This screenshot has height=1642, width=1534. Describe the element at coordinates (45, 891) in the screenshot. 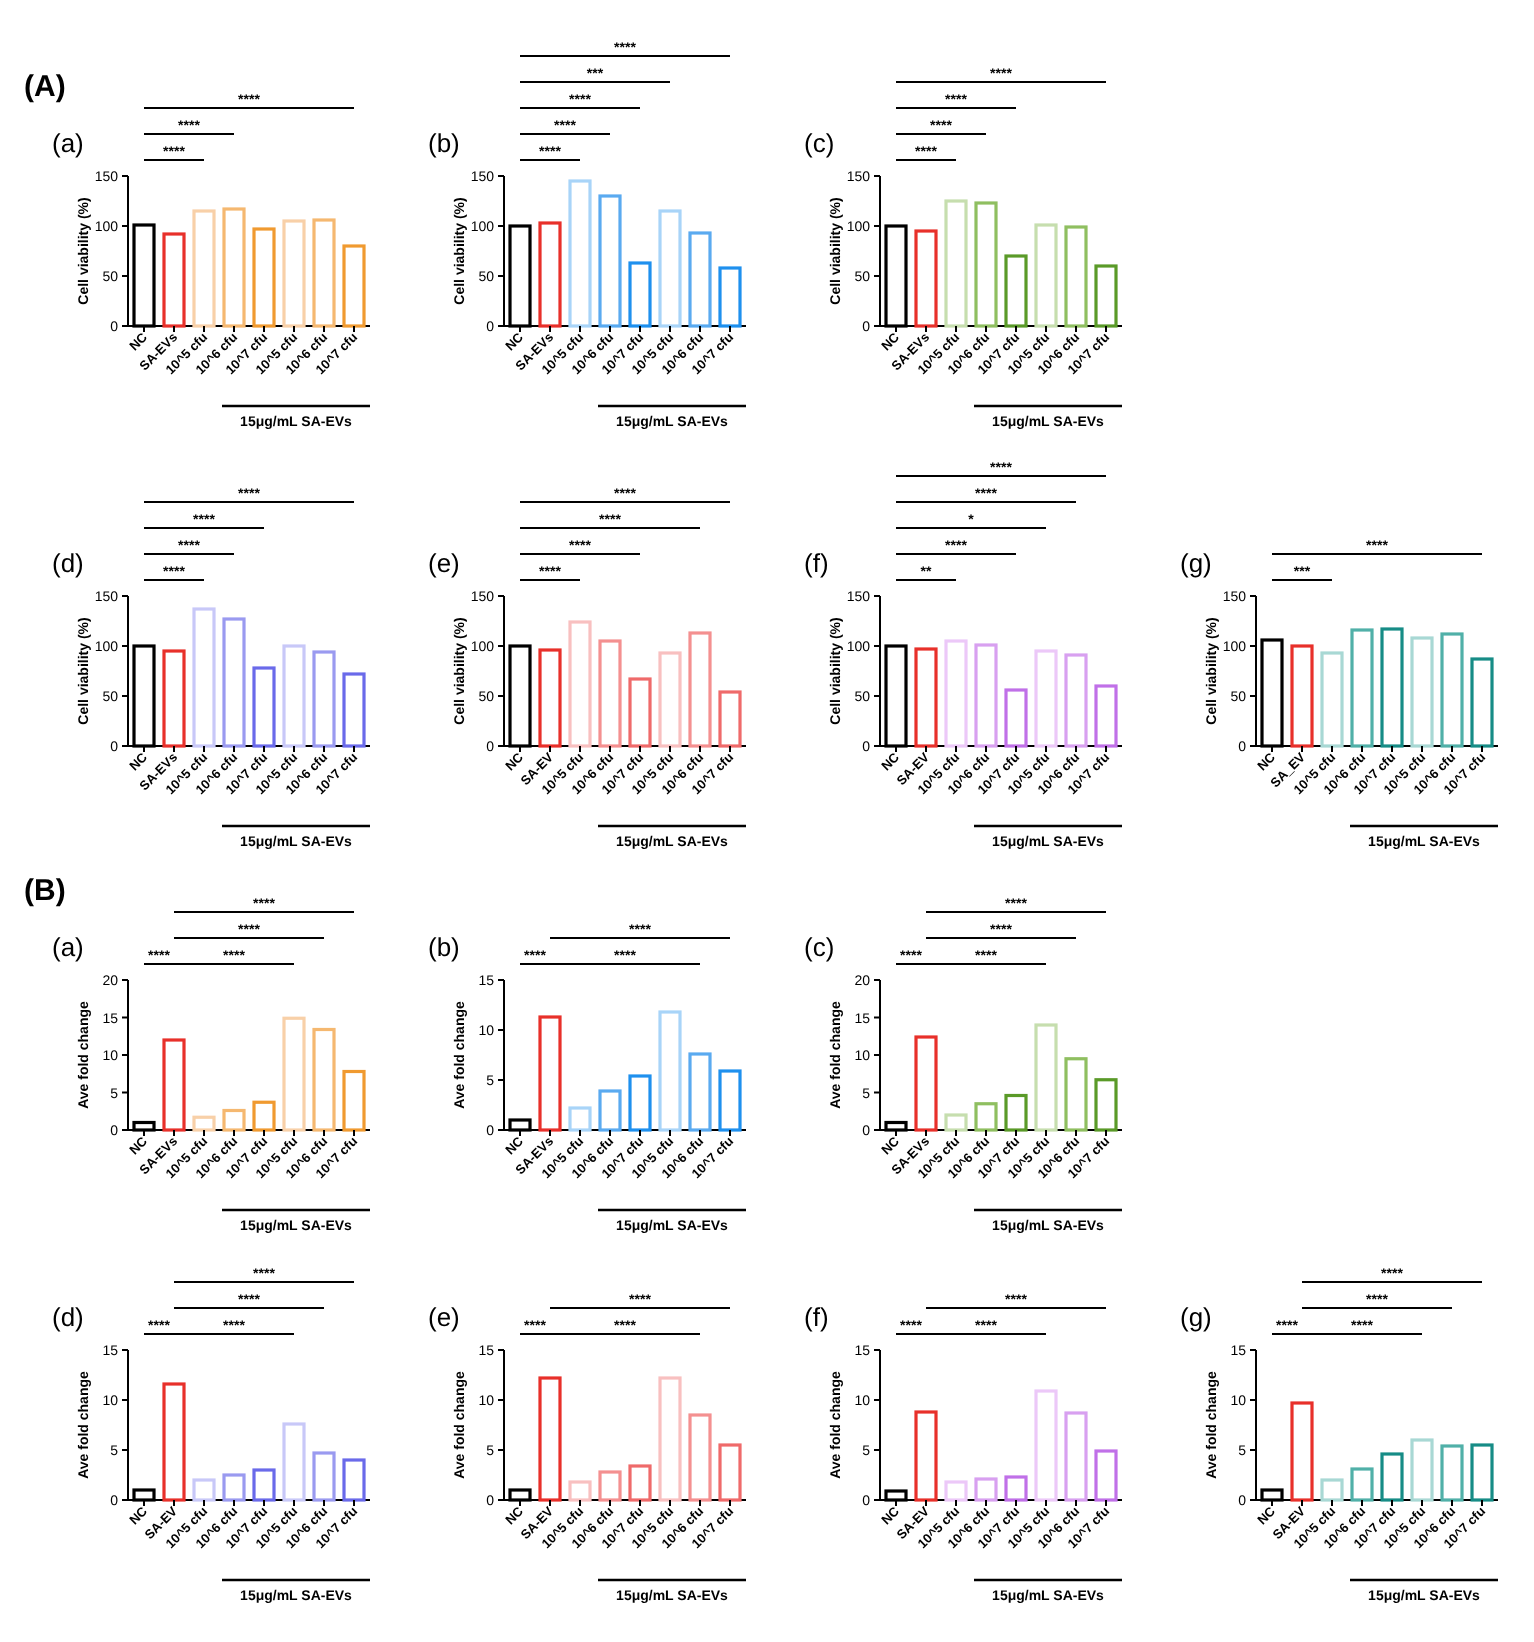

I see `text: (B)` at that location.